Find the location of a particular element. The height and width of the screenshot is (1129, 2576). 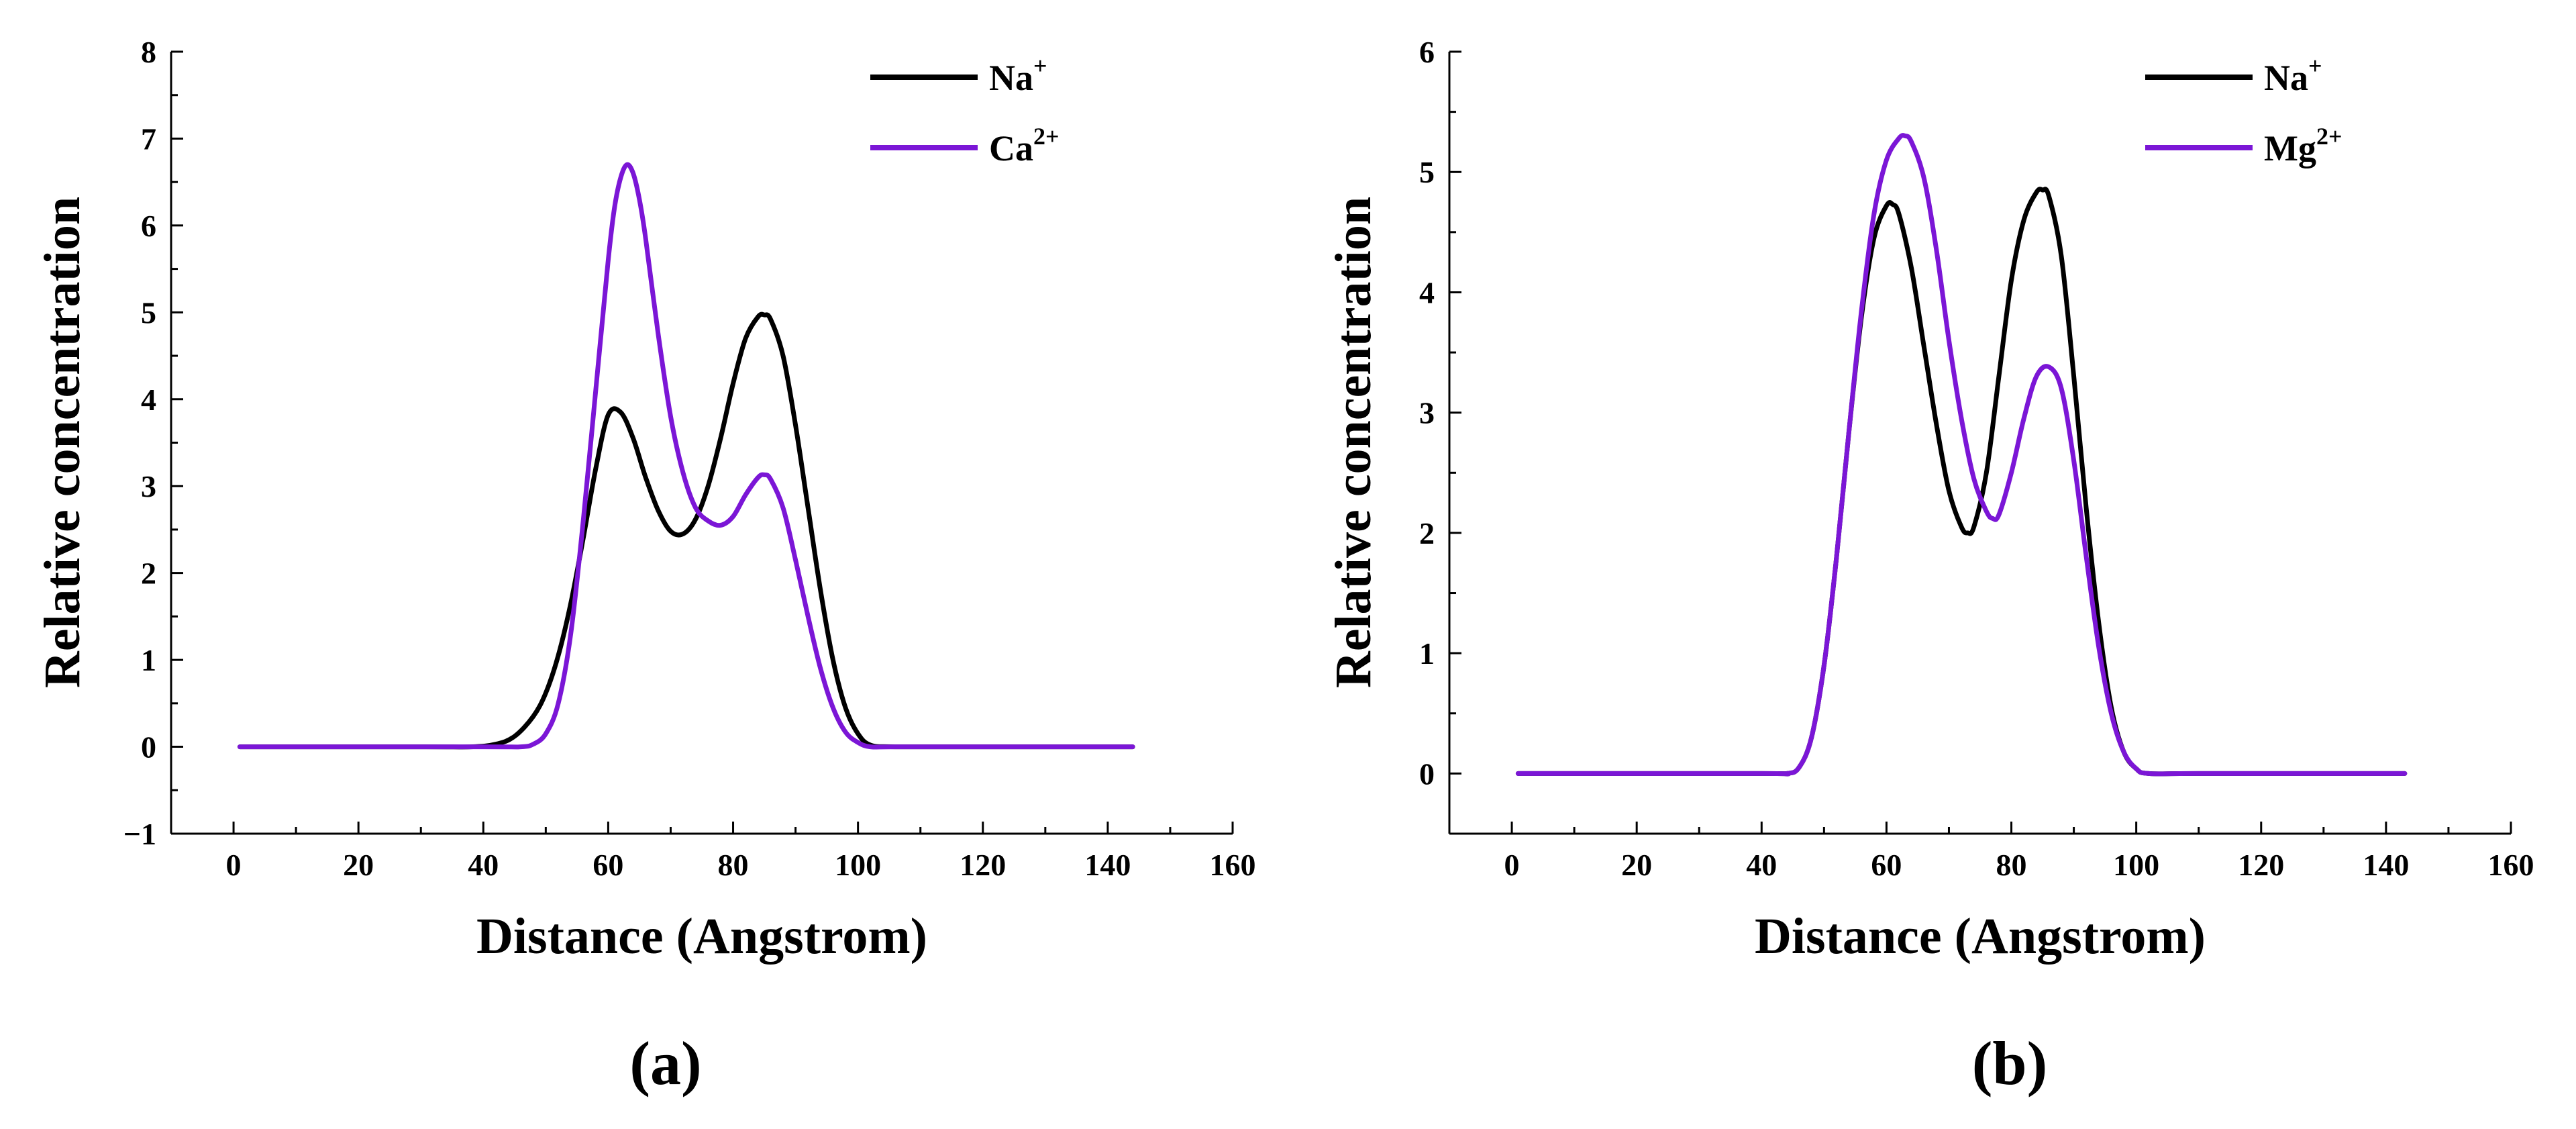

y-ticks: 0 1 2 3 4 5 6 is located at coordinates (1440, 435).